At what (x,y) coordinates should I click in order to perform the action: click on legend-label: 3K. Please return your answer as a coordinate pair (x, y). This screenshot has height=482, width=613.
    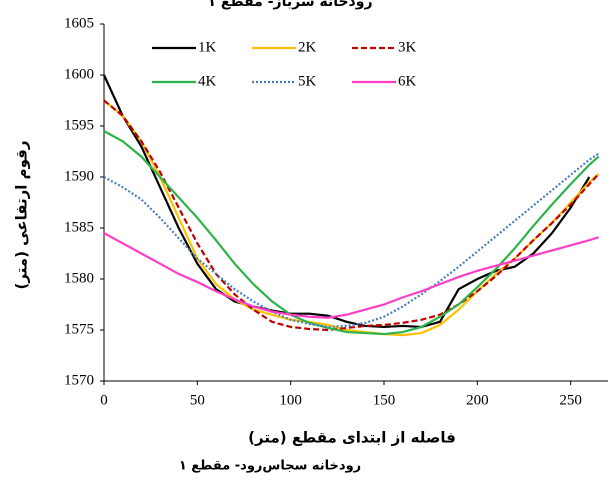
    Looking at the image, I should click on (407, 47).